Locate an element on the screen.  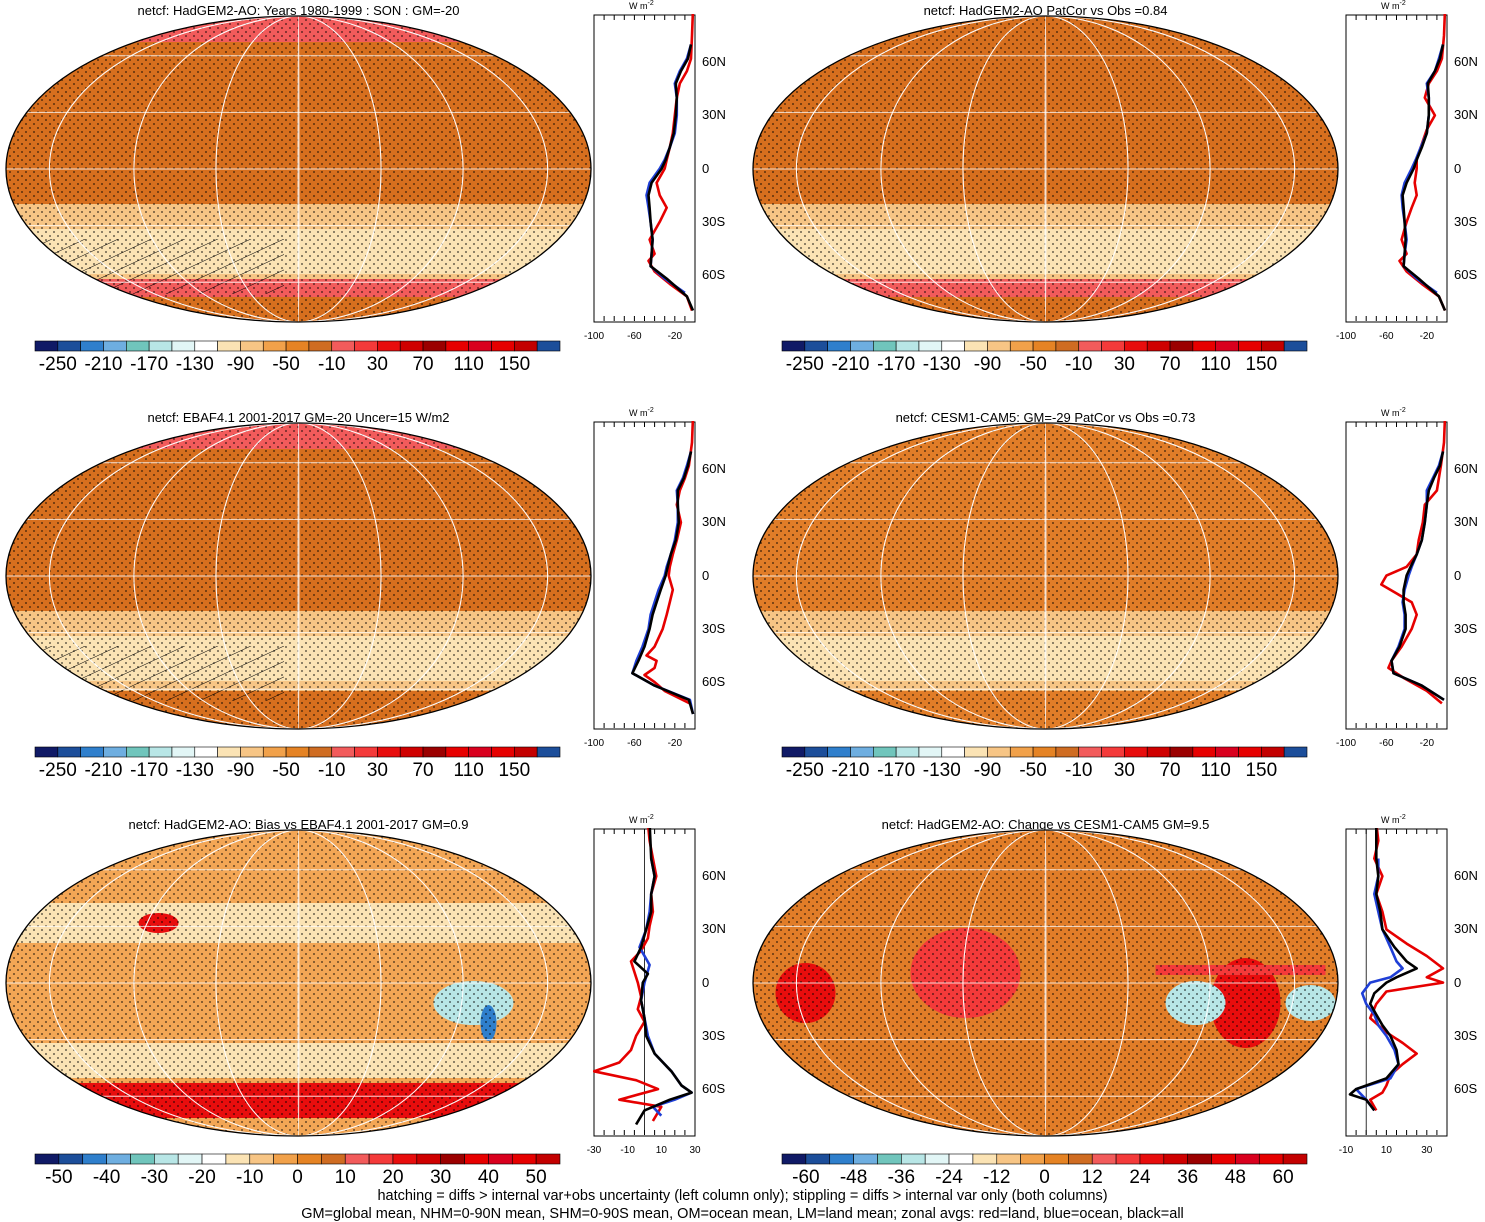
colorbar-label: -10 is located at coordinates (332, 770).